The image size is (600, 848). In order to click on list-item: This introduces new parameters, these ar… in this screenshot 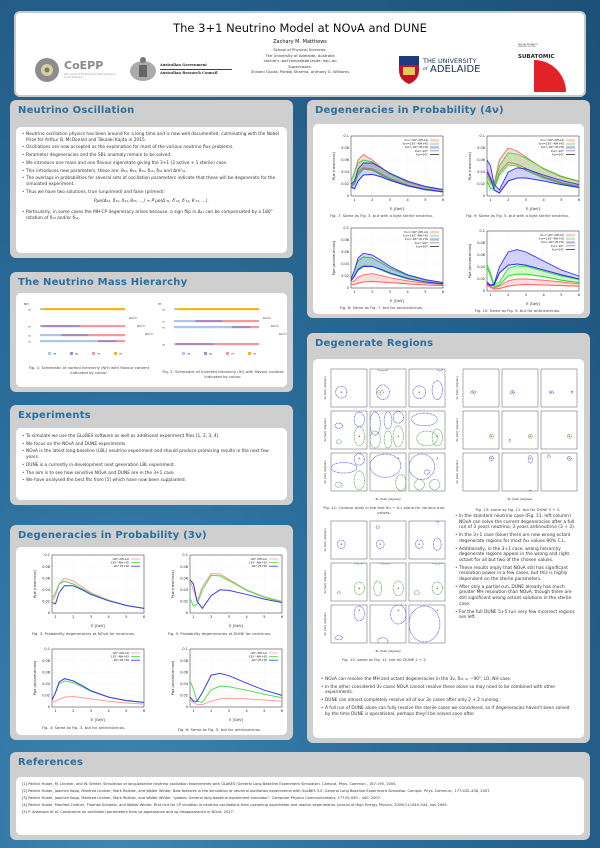, I will do `click(151, 172)`.